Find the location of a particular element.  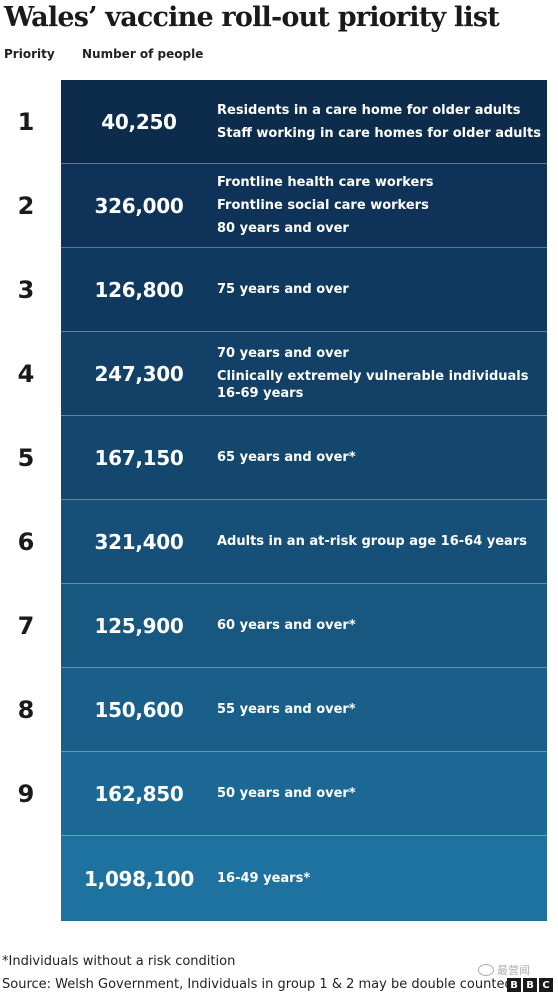

group-label: 50 years and over* is located at coordinates (286, 793).